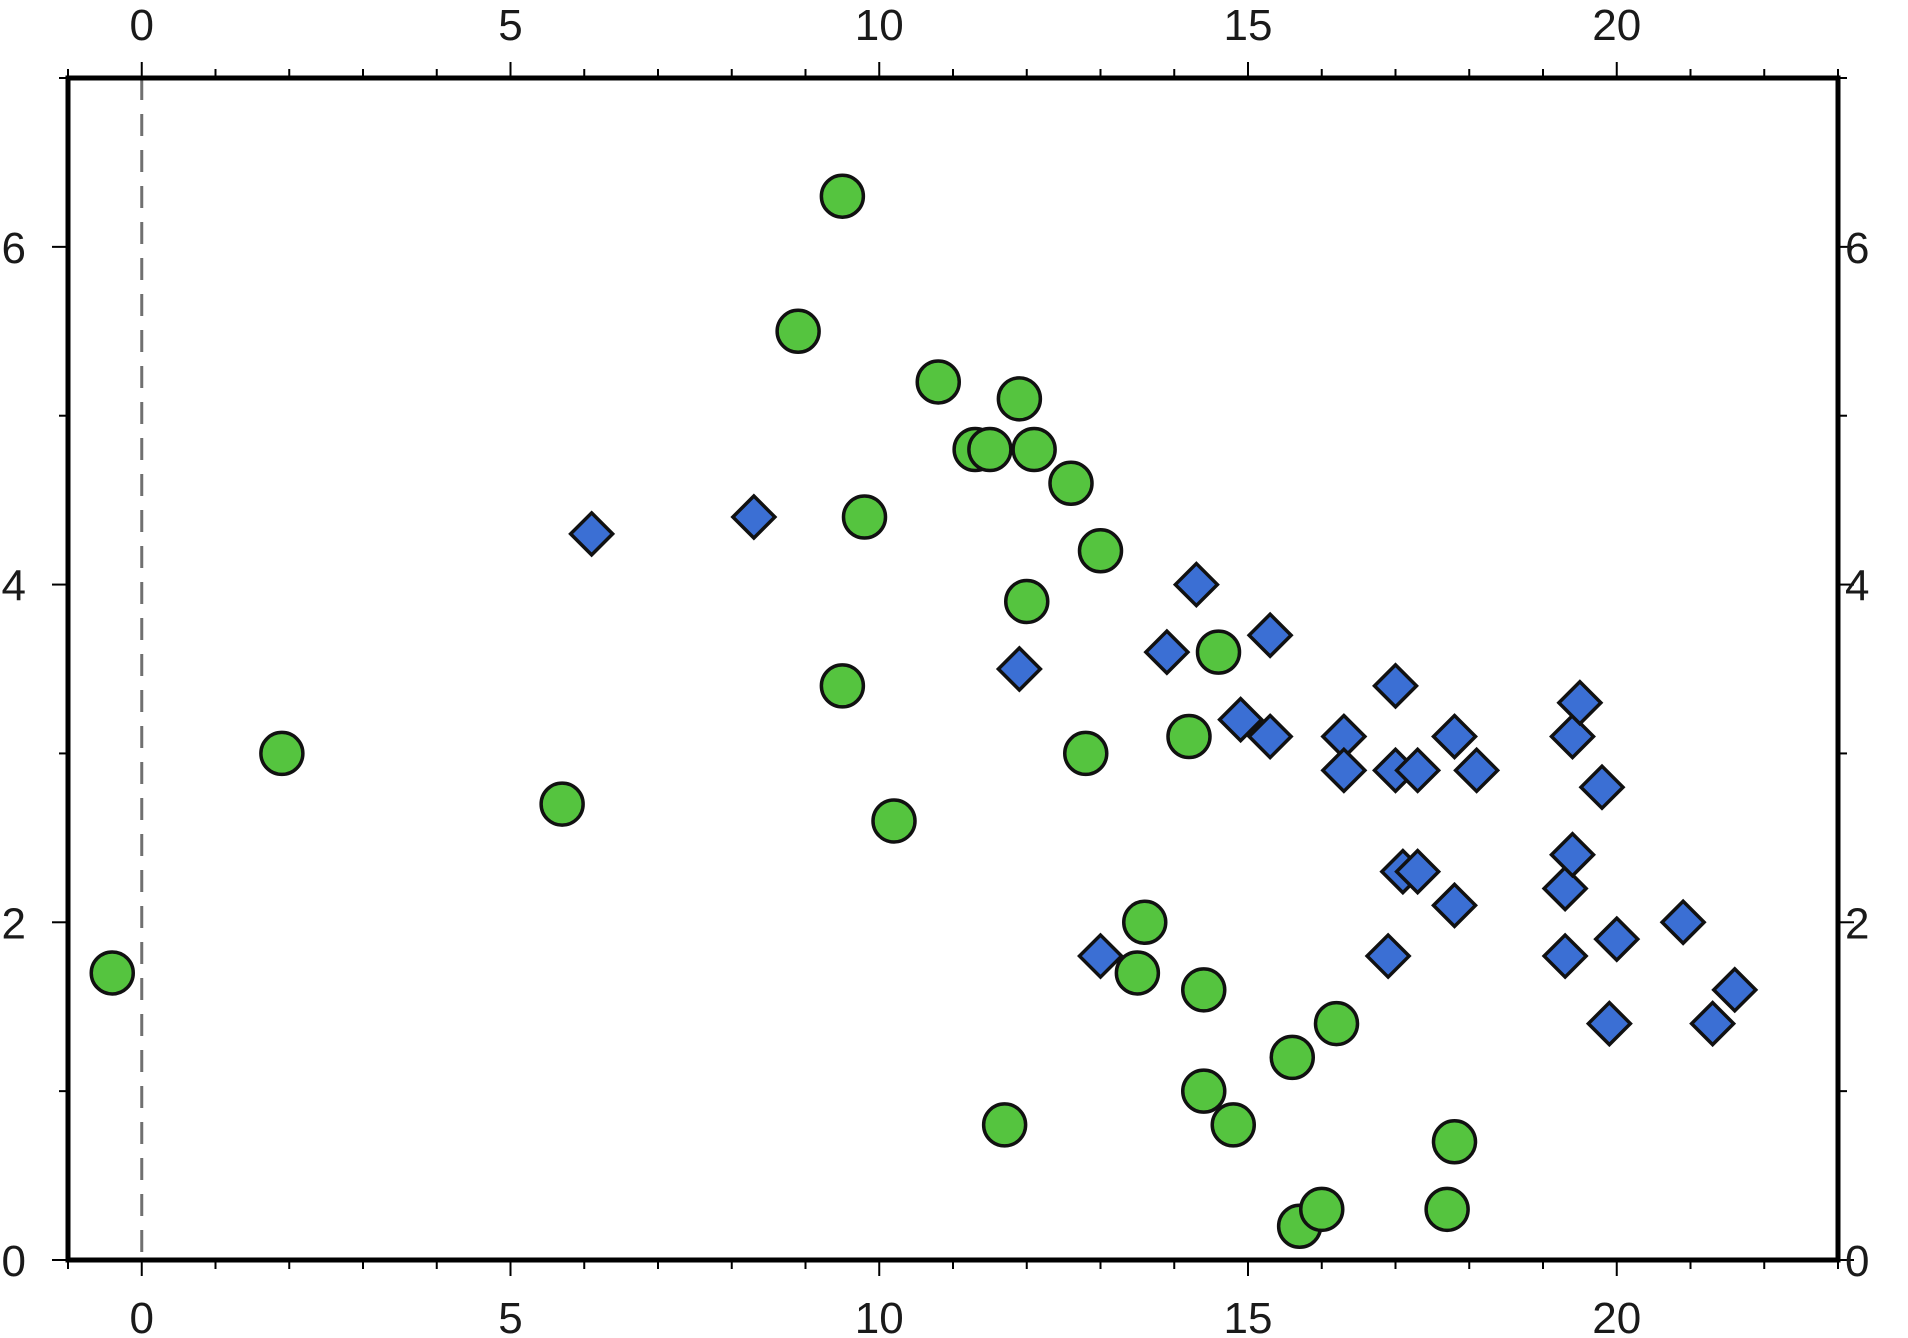 This screenshot has height=1338, width=1908. Describe the element at coordinates (1616, 1316) in the screenshot. I see `x-tick-label-bottom: 20` at that location.